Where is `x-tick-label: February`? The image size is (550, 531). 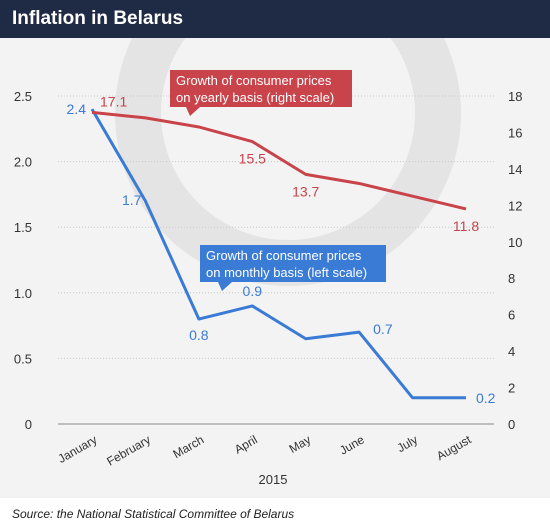 x-tick-label: February is located at coordinates (128, 450).